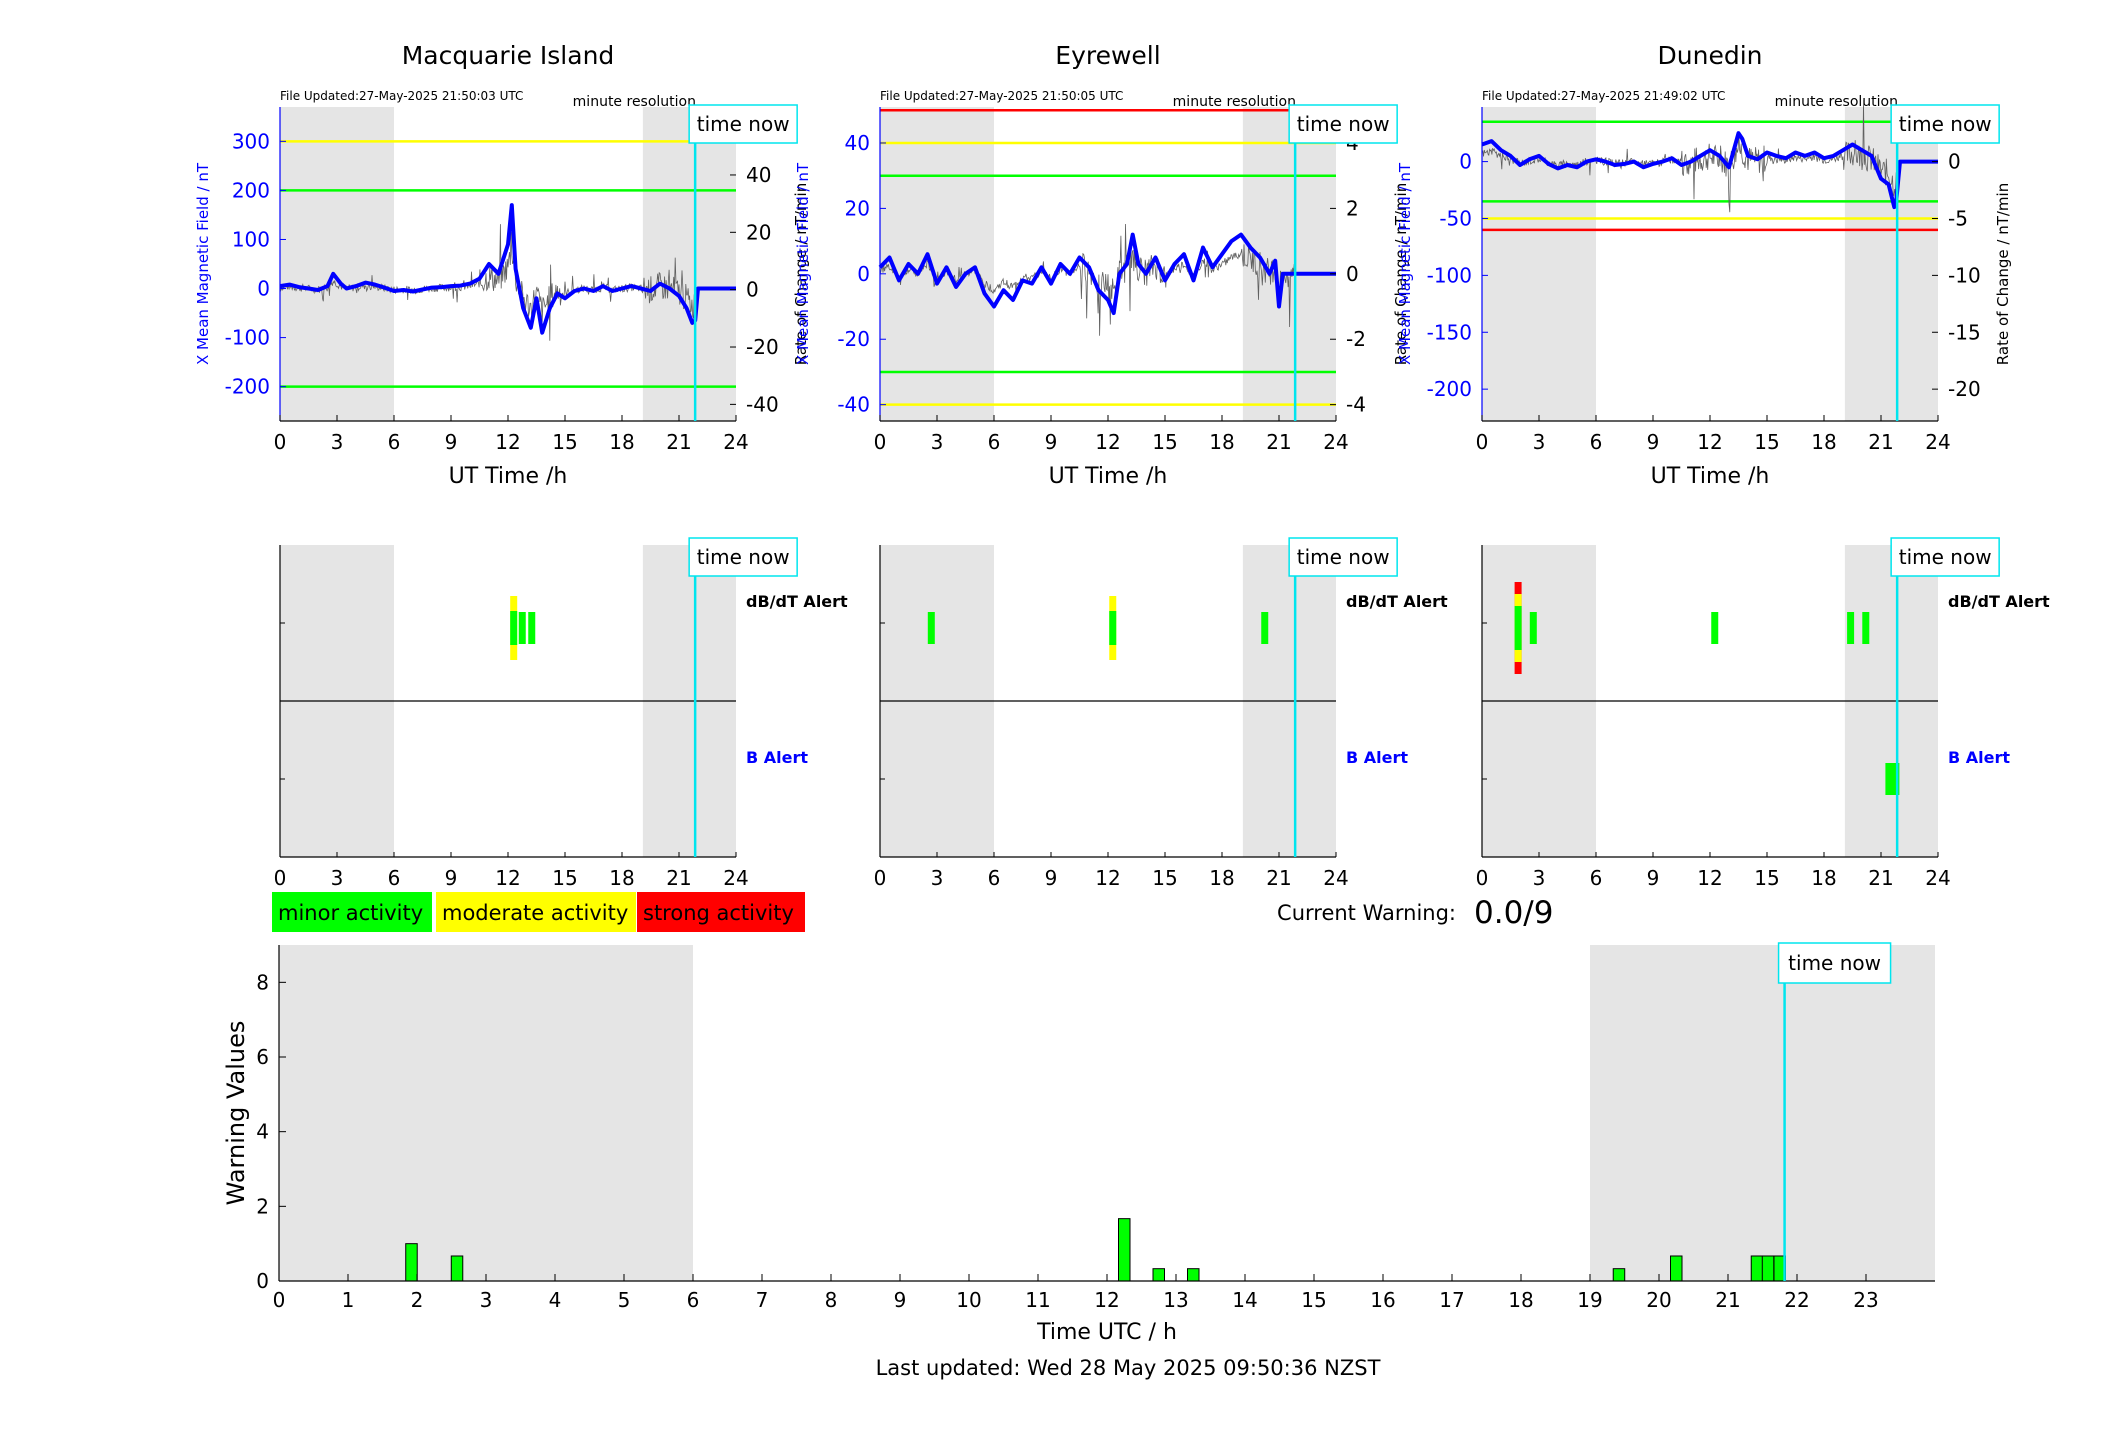 Image resolution: width=2117 pixels, height=1437 pixels. I want to click on warning-x-tick-label: 10, so click(968, 1300).